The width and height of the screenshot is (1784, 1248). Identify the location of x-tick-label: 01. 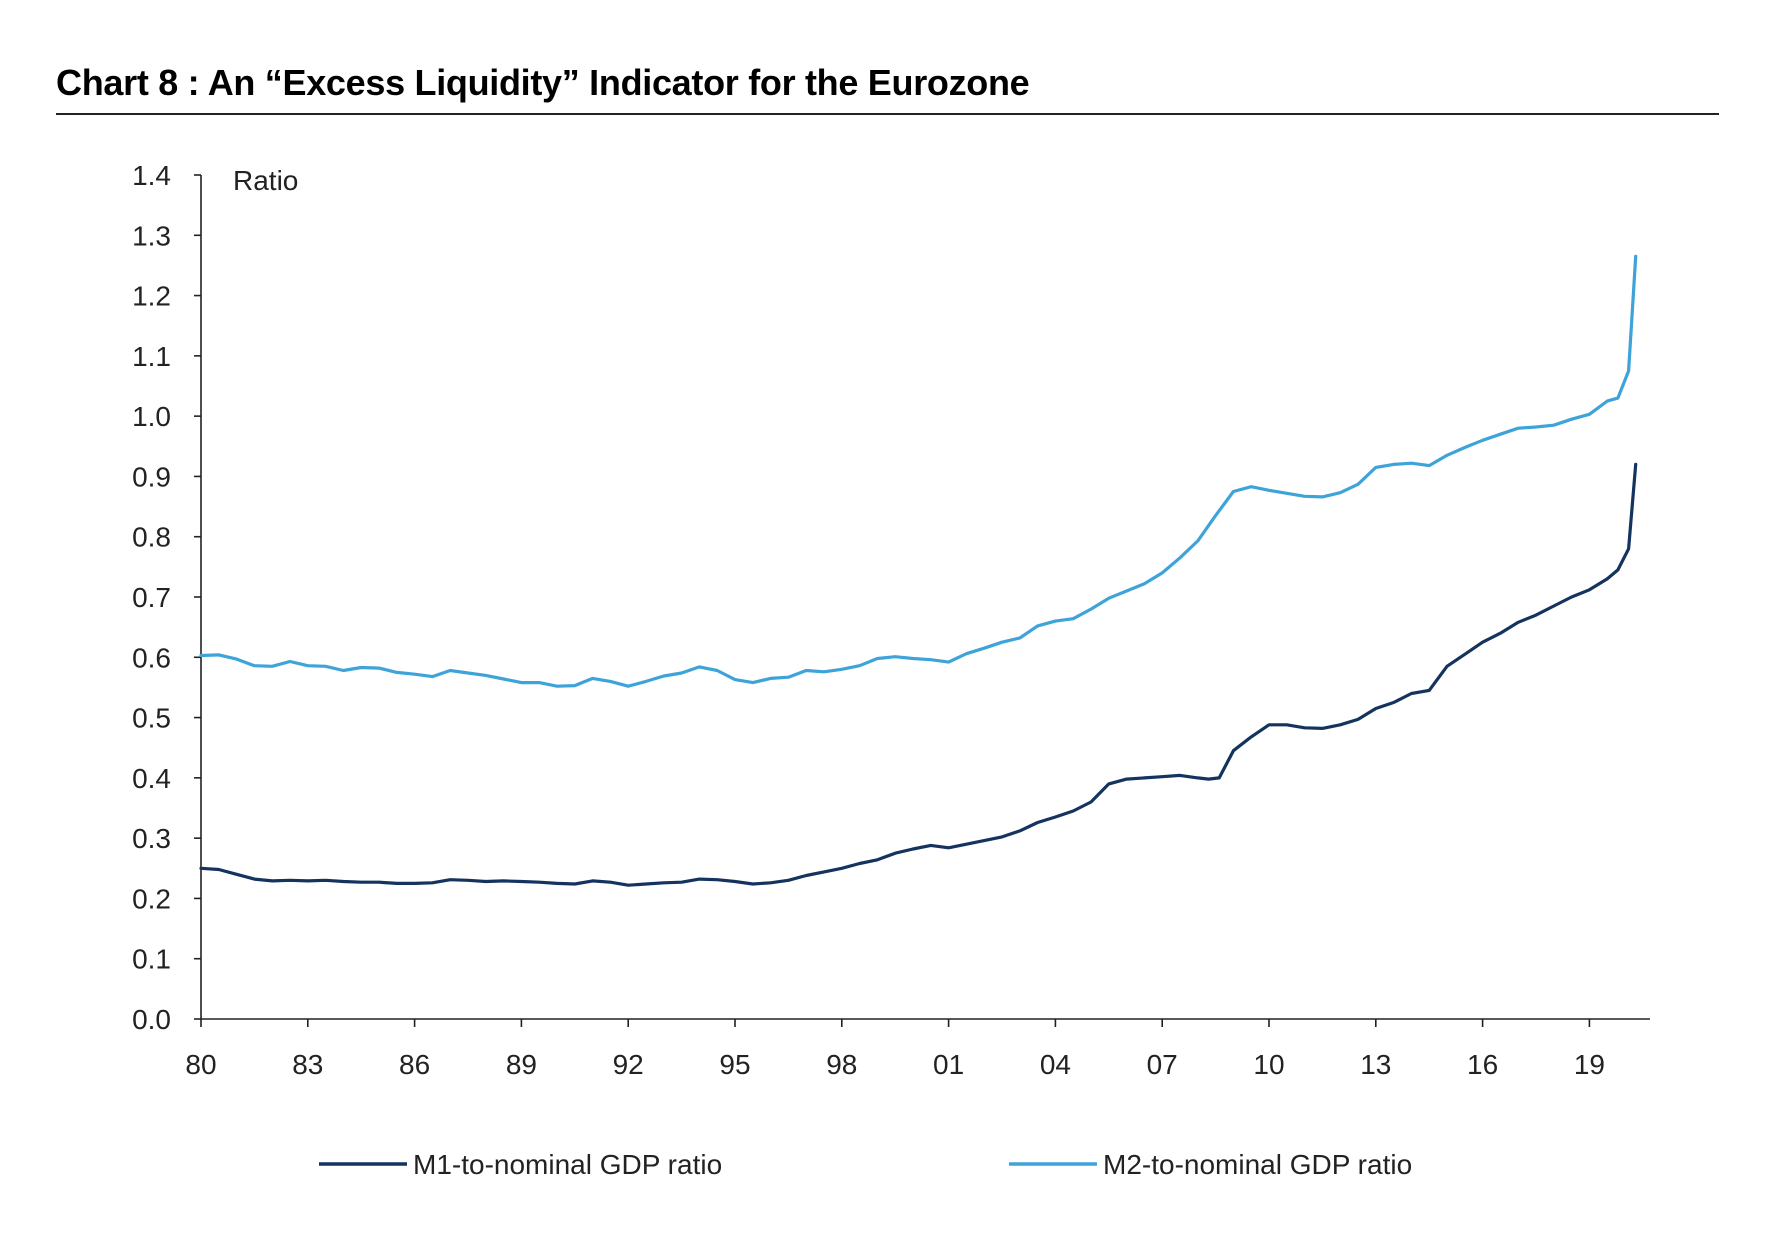
(948, 1064).